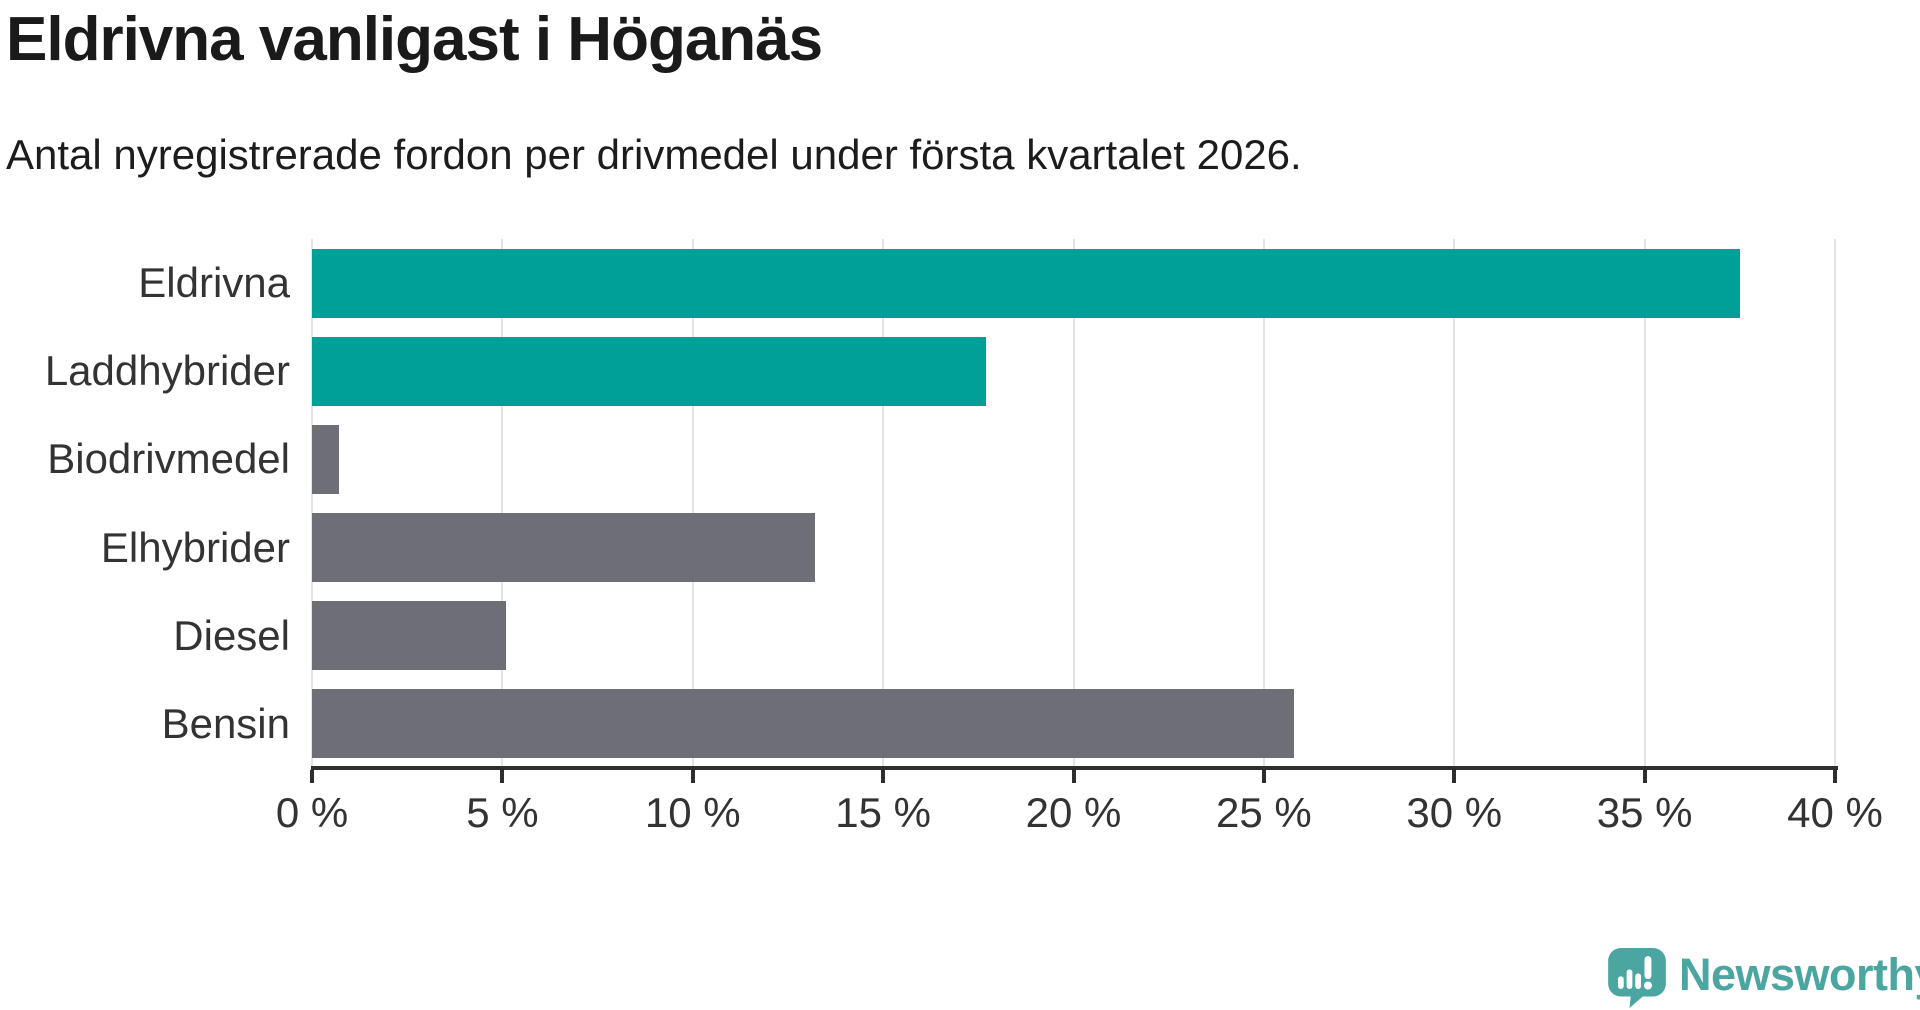 The width and height of the screenshot is (1920, 1010). Describe the element at coordinates (214, 282) in the screenshot. I see `category-label: Eldrivna` at that location.